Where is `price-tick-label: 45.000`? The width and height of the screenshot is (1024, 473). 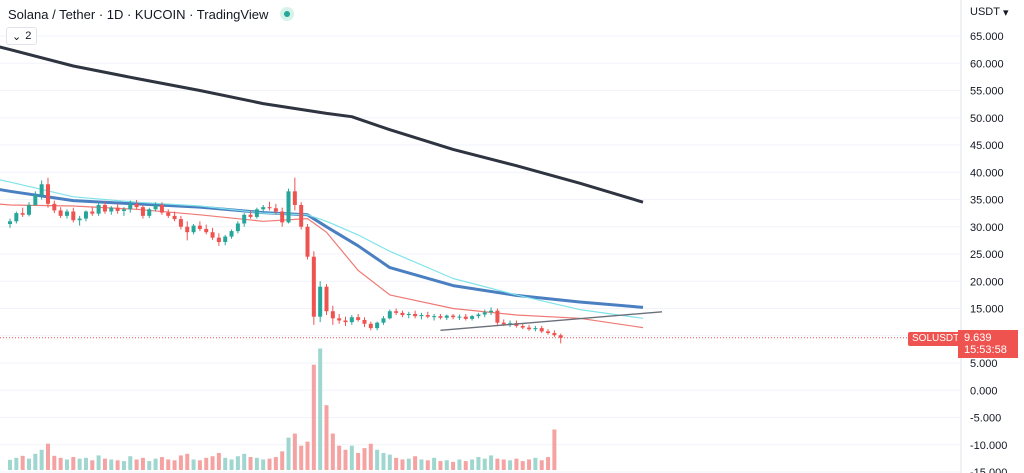
price-tick-label: 45.000 is located at coordinates (987, 146).